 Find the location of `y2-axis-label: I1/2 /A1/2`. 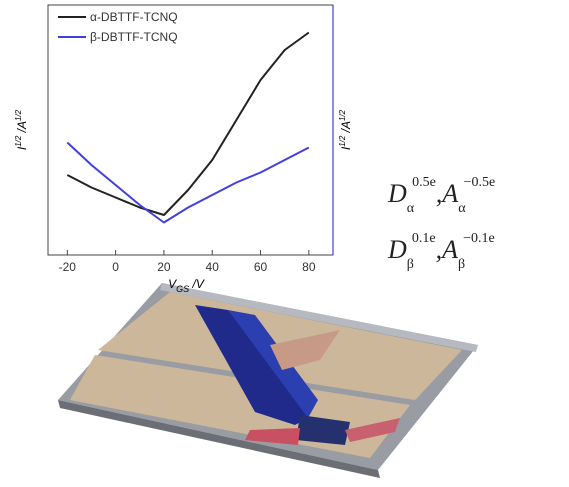

y2-axis-label: I1/2 /A1/2 is located at coordinates (345, 129).